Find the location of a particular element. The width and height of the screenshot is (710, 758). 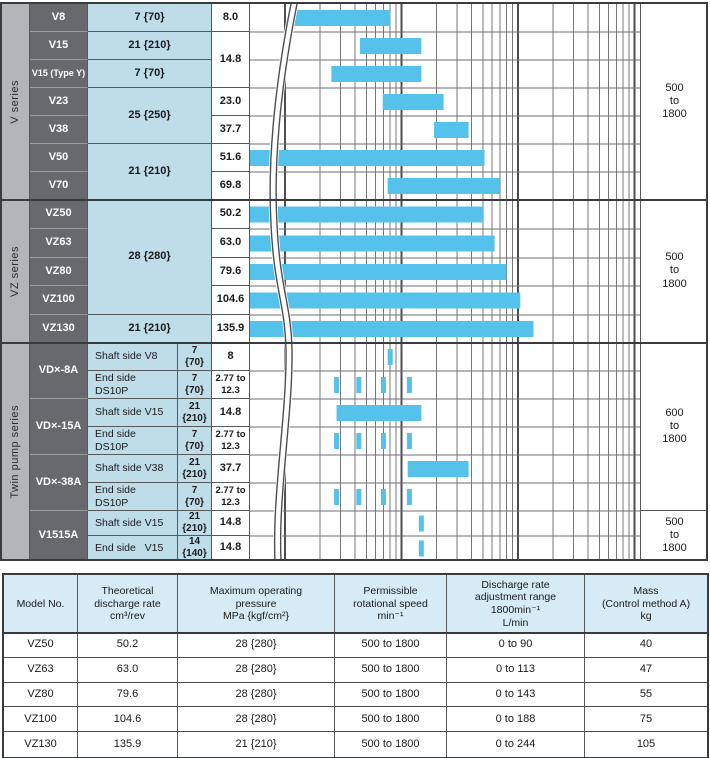

model-cell: V38 is located at coordinates (59, 130).